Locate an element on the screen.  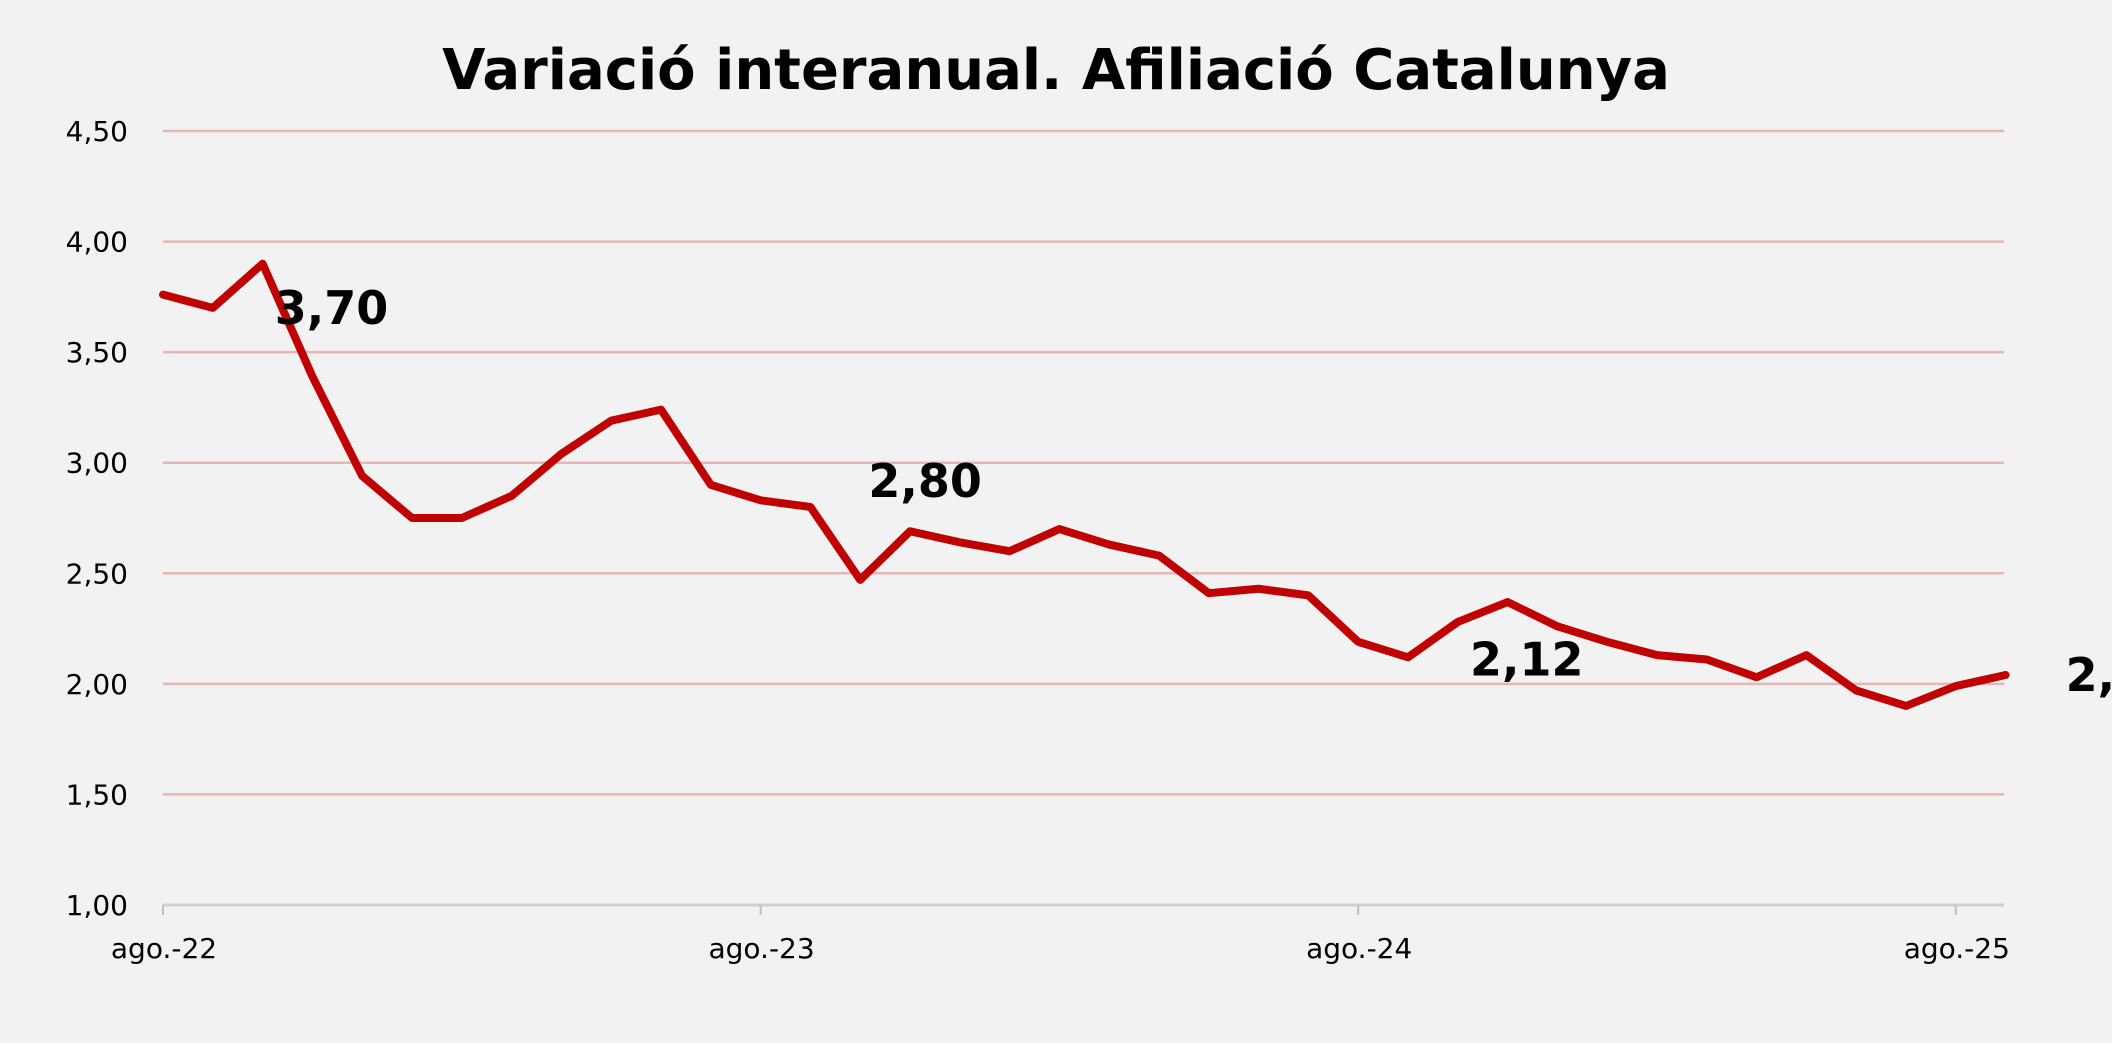
x-tick-label: ago.-23 is located at coordinates (761, 948).